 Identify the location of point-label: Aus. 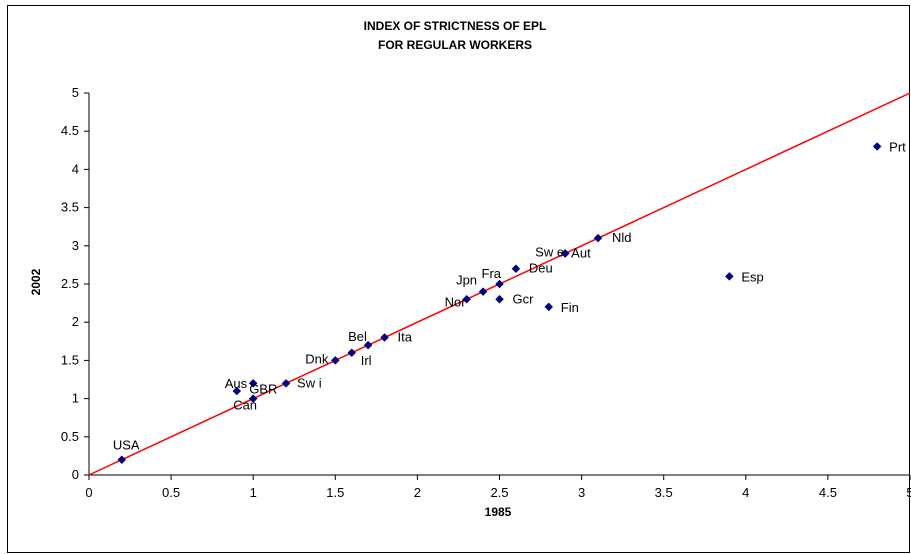
(236, 383).